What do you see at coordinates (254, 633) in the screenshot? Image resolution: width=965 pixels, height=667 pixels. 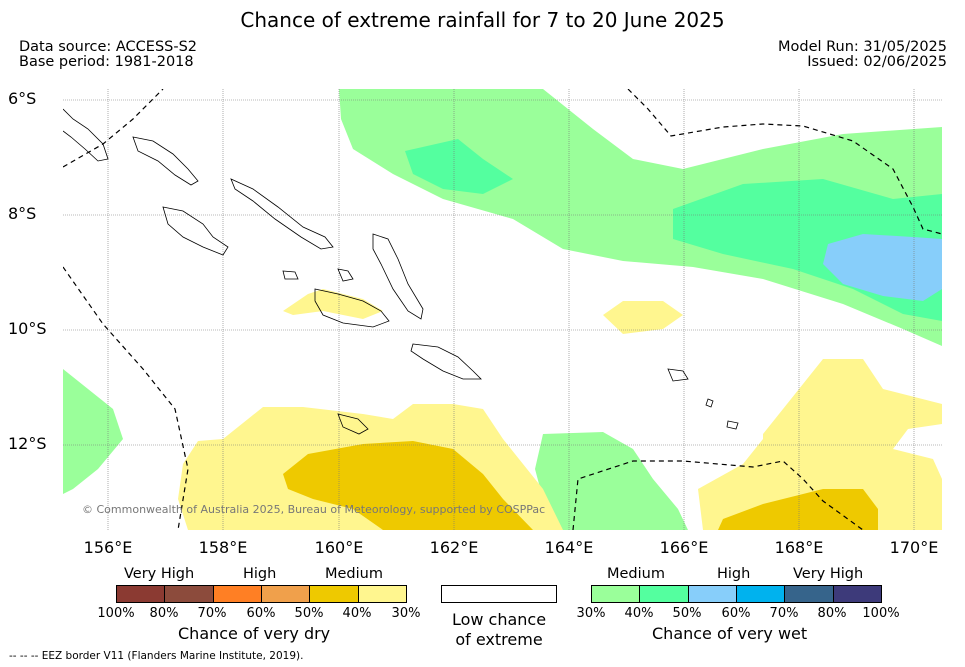 I see `dry-legend-caption: Chance of very dry` at bounding box center [254, 633].